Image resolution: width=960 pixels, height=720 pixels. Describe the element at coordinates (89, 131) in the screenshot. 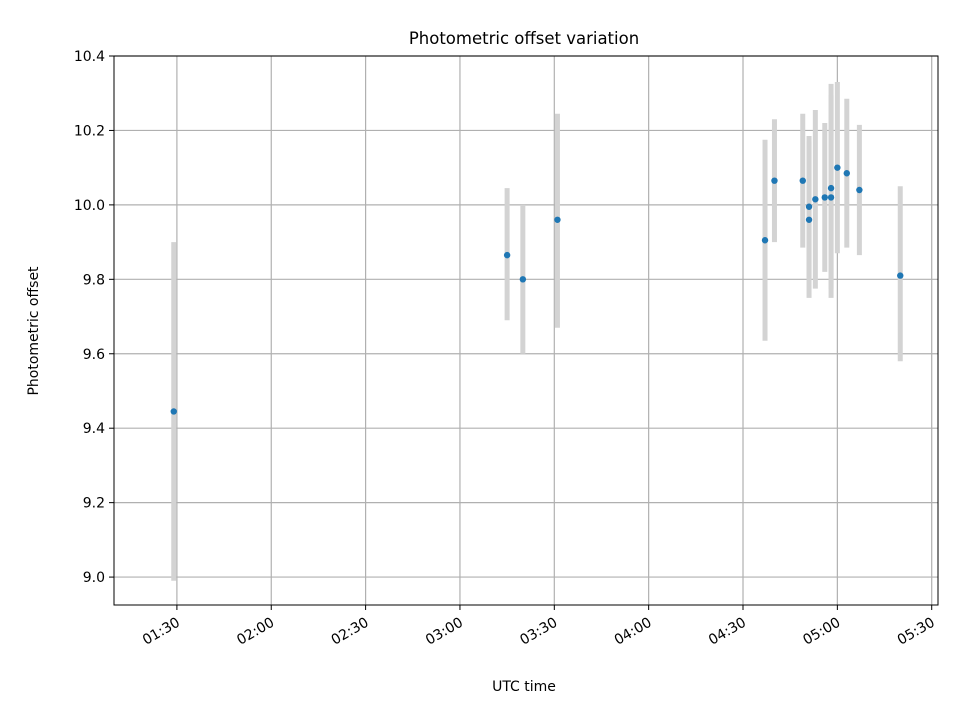

I see `y-tick-label: 10.2` at that location.